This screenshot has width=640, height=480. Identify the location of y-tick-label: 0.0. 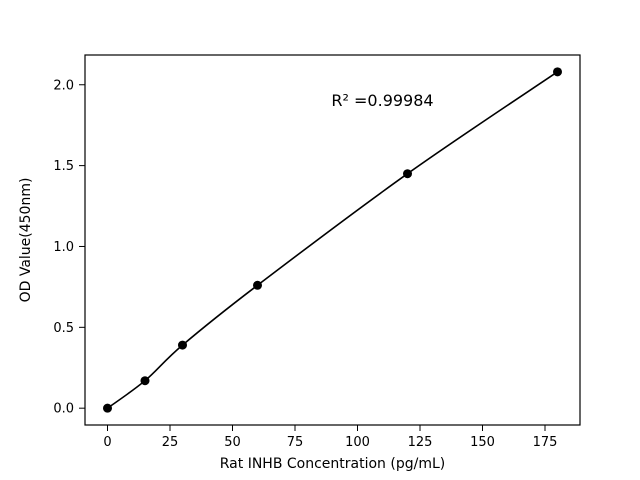
(63, 409).